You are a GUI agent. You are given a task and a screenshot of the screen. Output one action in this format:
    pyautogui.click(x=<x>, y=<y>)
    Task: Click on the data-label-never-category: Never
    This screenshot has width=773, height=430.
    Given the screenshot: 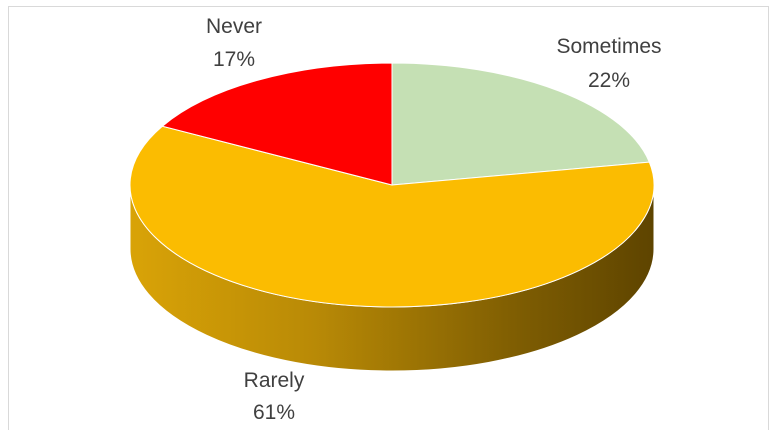 What is the action you would take?
    pyautogui.click(x=234, y=26)
    